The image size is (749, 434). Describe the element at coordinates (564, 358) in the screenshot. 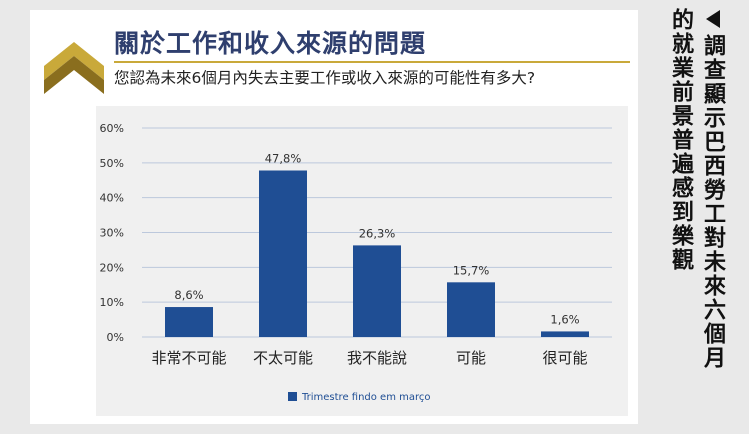

I see `x-tick-label: 很可能` at that location.